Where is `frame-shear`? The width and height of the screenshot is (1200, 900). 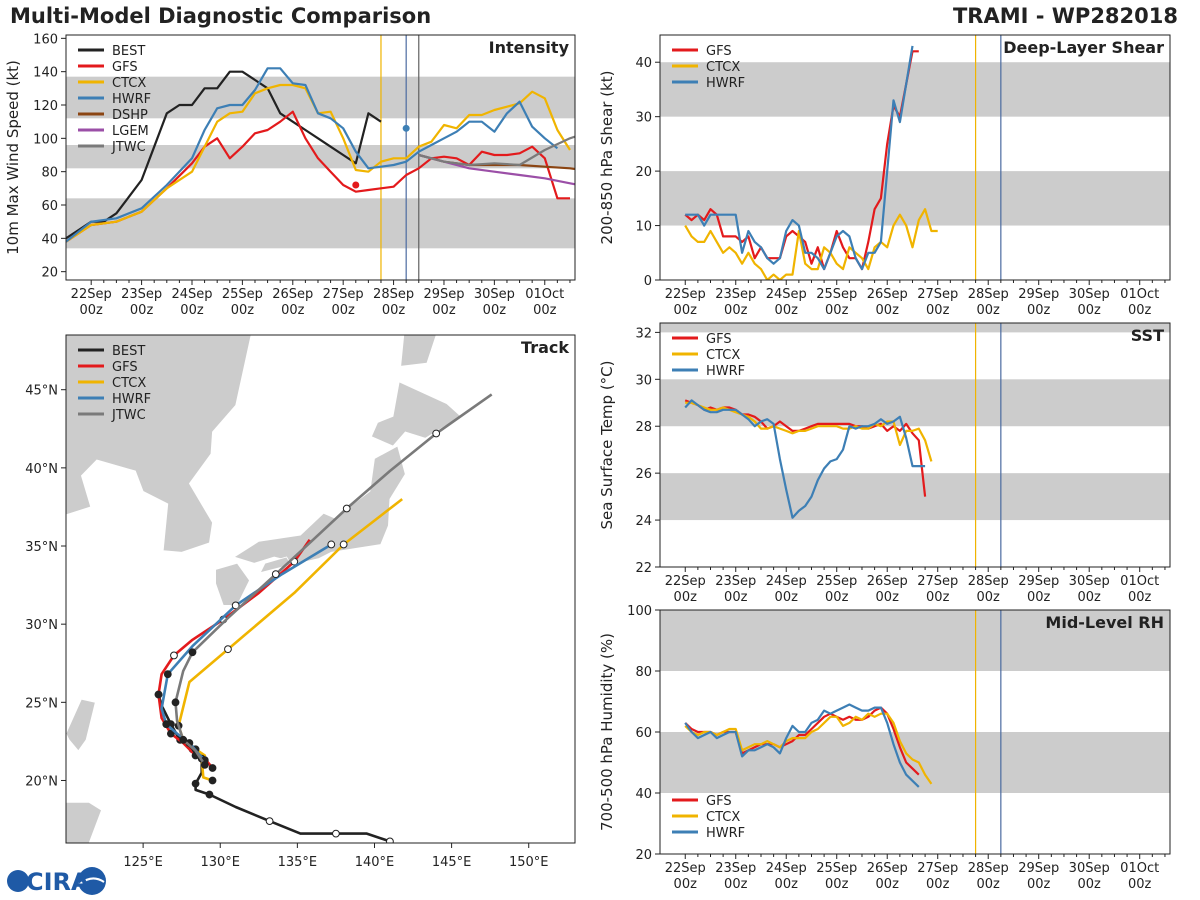 frame-shear is located at coordinates (915, 157).